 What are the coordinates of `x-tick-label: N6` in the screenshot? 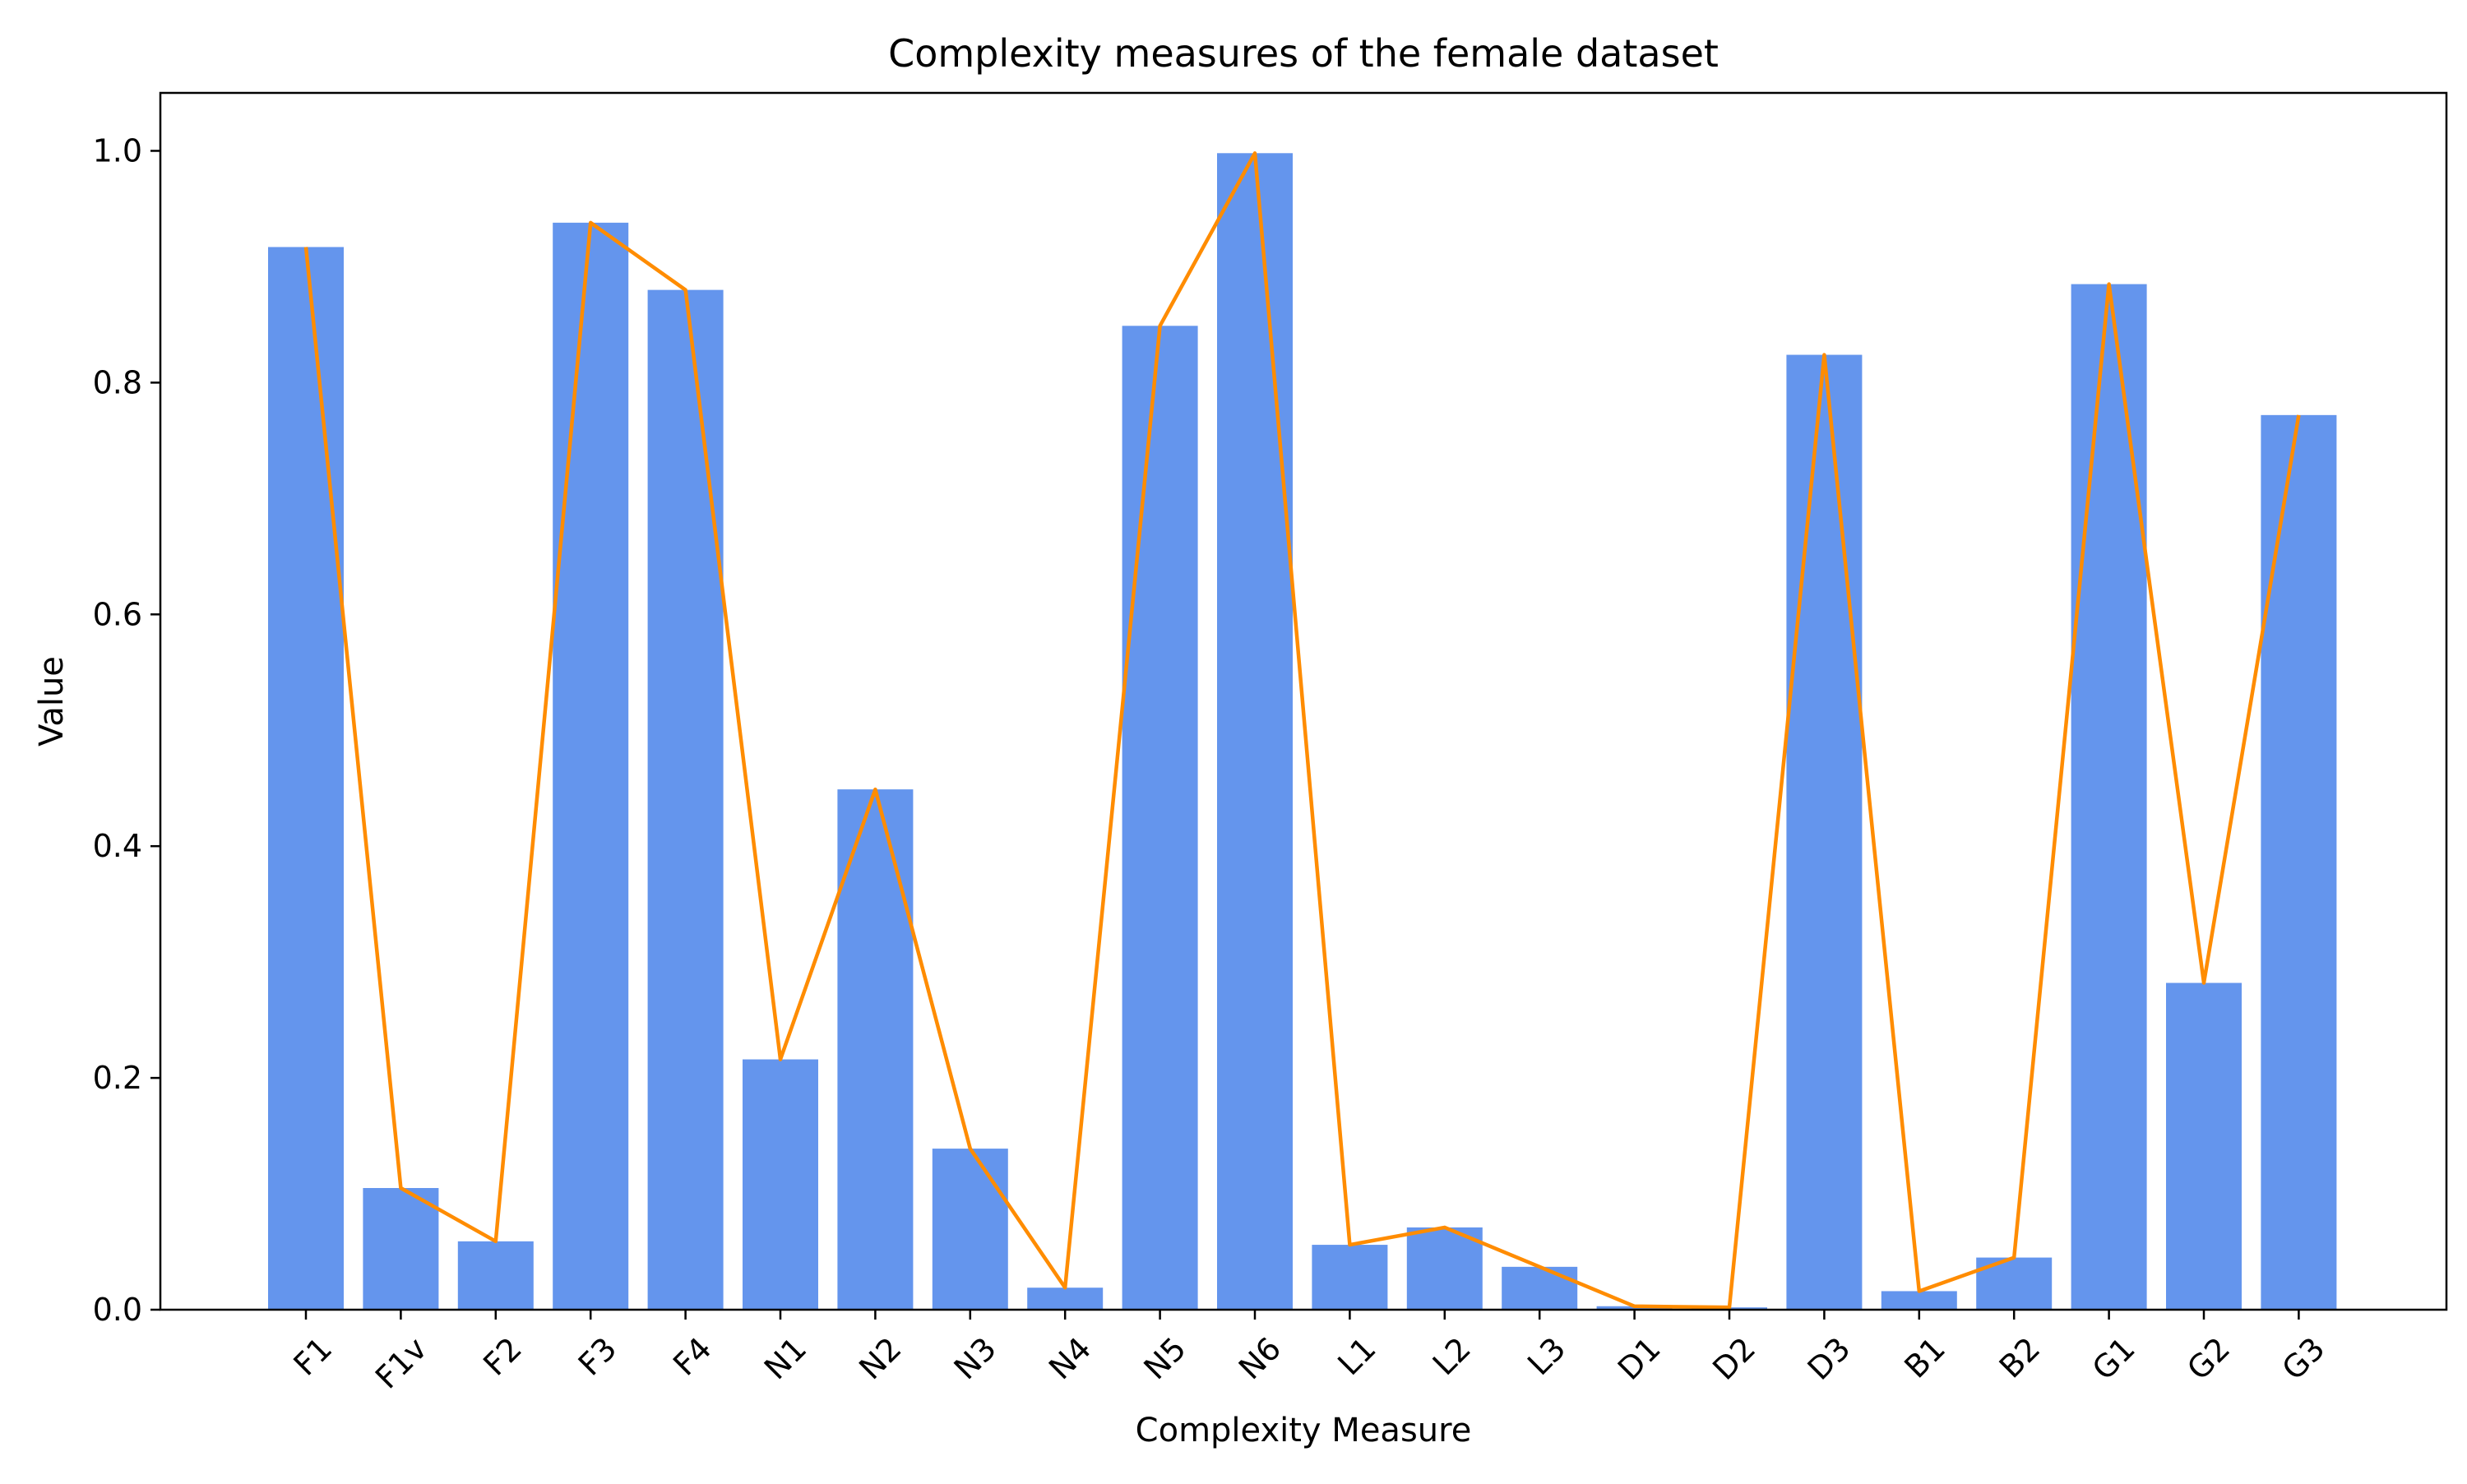 It's located at (1260, 1358).